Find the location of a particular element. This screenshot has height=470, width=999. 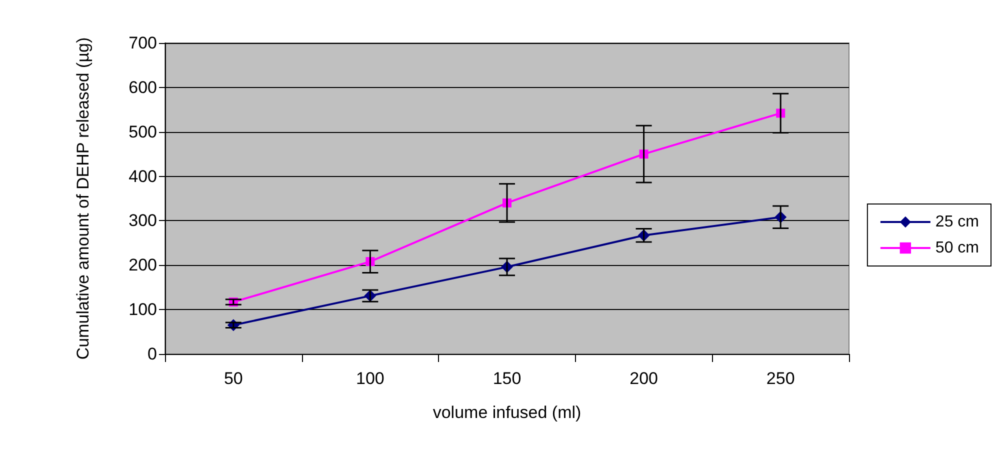

y-tick-label: 300 is located at coordinates (142, 220).